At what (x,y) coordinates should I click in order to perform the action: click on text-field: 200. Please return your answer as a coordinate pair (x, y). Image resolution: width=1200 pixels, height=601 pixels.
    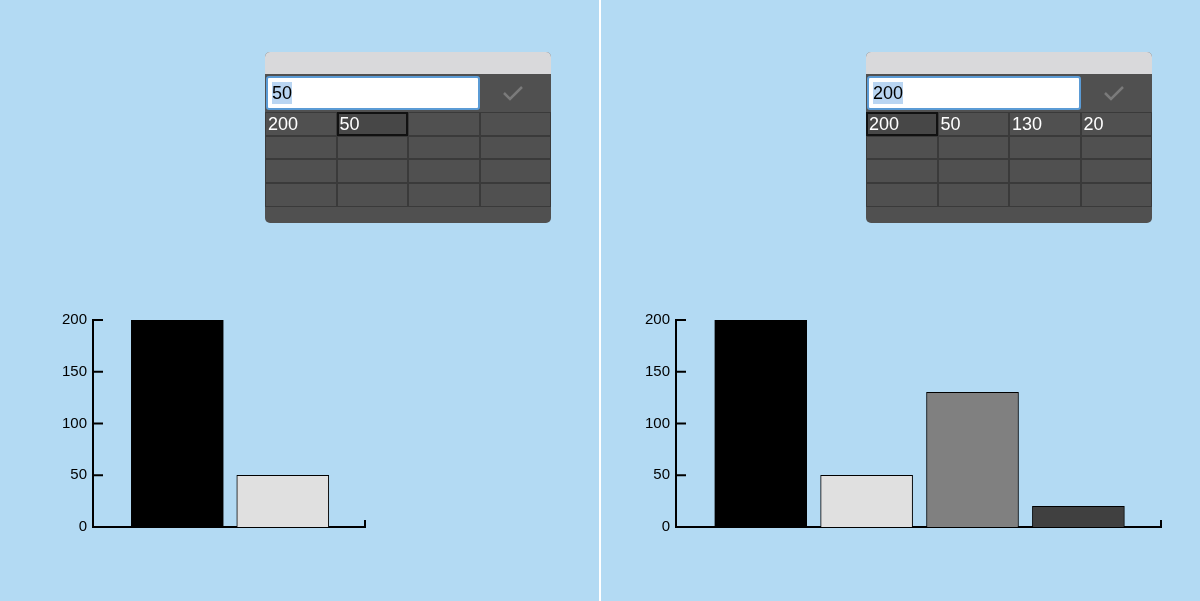
    Looking at the image, I should click on (974, 93).